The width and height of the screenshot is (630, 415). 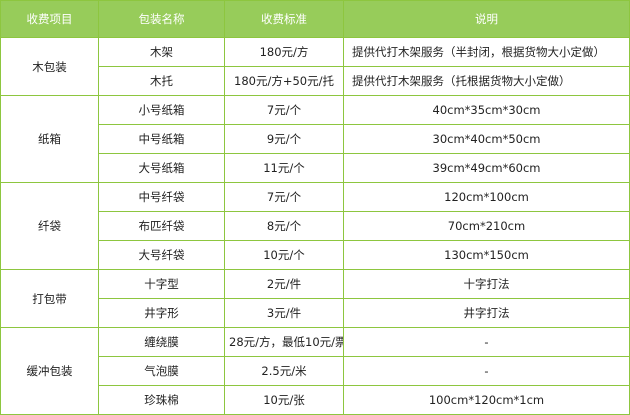 I want to click on description: 39cm*49cm*60cm, so click(x=486, y=168).